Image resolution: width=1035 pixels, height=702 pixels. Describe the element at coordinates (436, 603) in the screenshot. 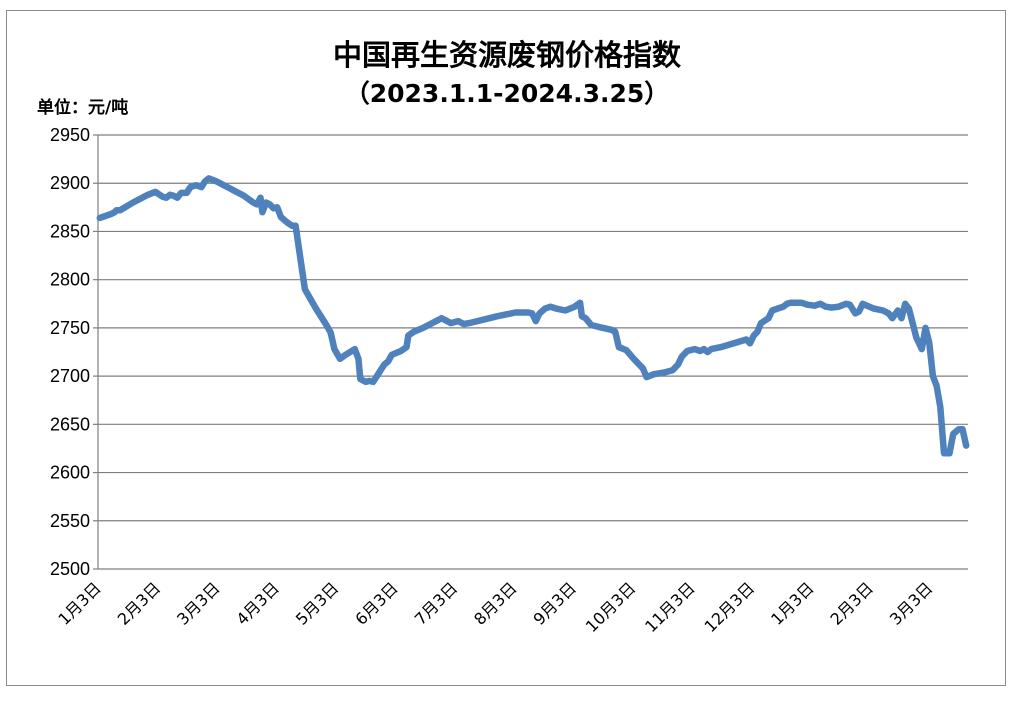

I see `x-tick-label: 7月3日` at that location.